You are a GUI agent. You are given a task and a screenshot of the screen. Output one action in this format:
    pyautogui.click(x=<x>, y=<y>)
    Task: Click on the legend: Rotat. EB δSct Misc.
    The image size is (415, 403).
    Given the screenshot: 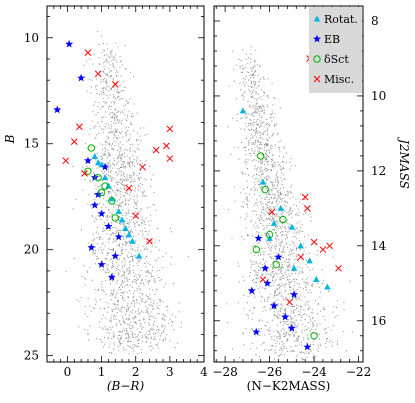 What is the action you would take?
    pyautogui.click(x=335, y=50)
    